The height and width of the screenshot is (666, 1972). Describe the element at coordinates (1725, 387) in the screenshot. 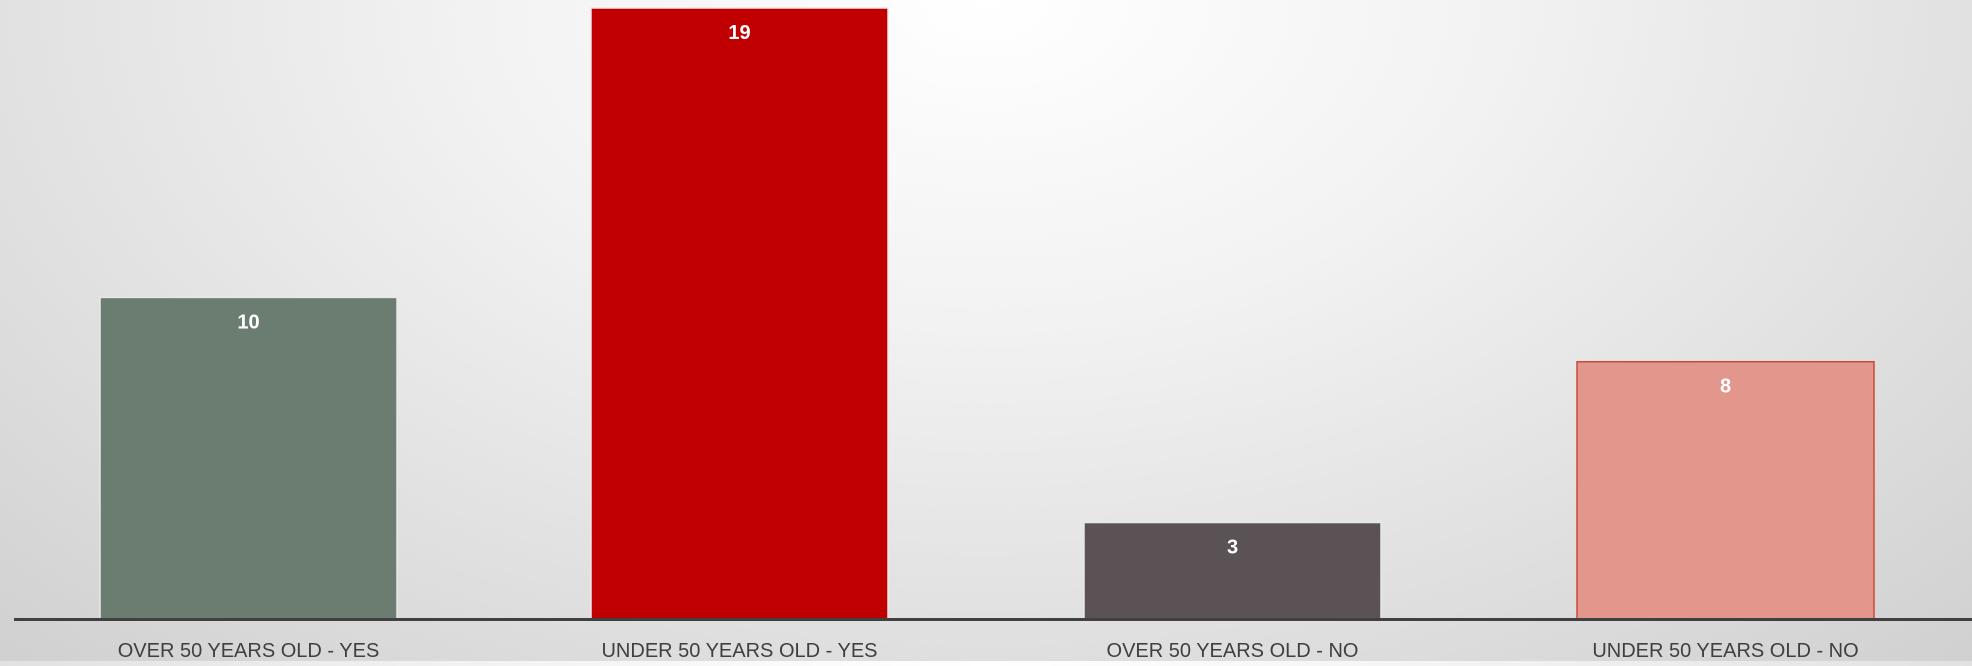

I see `data-label-4: 8` at that location.